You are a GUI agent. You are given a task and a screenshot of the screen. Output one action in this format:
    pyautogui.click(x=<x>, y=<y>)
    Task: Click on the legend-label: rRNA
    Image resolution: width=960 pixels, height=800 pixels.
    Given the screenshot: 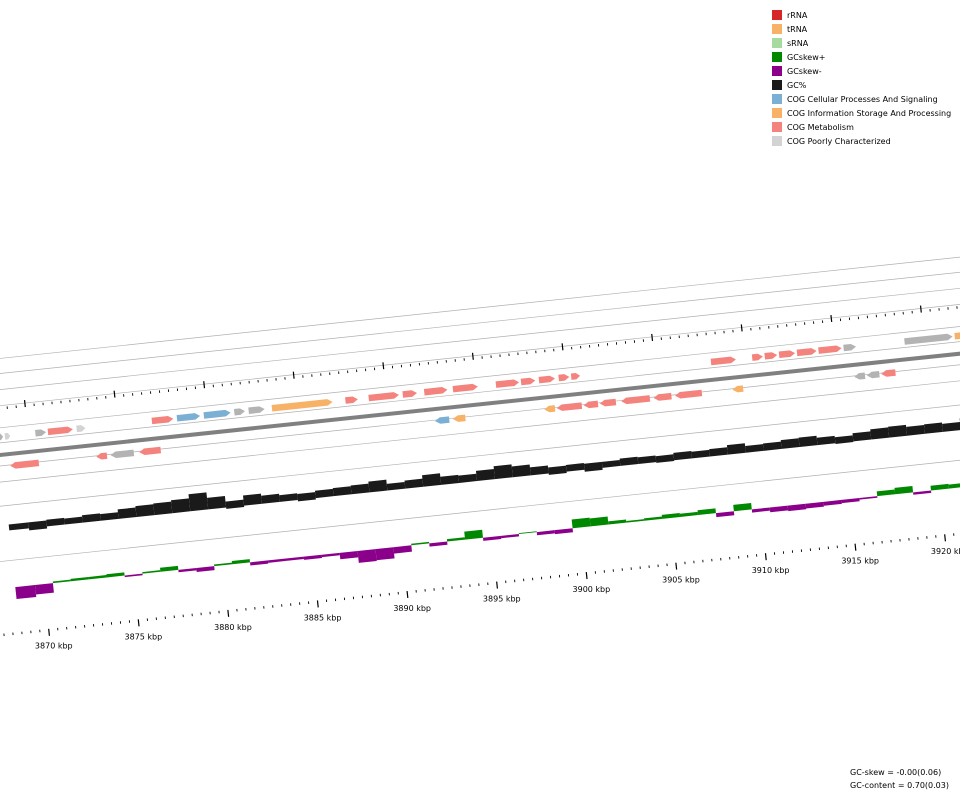 What is the action you would take?
    pyautogui.click(x=797, y=15)
    